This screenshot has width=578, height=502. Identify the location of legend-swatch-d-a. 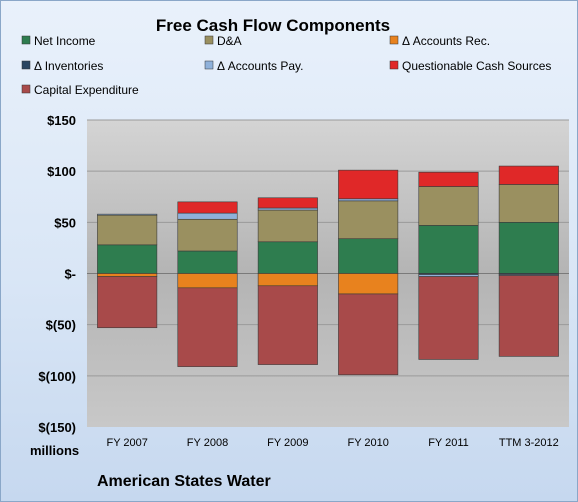
(209, 40).